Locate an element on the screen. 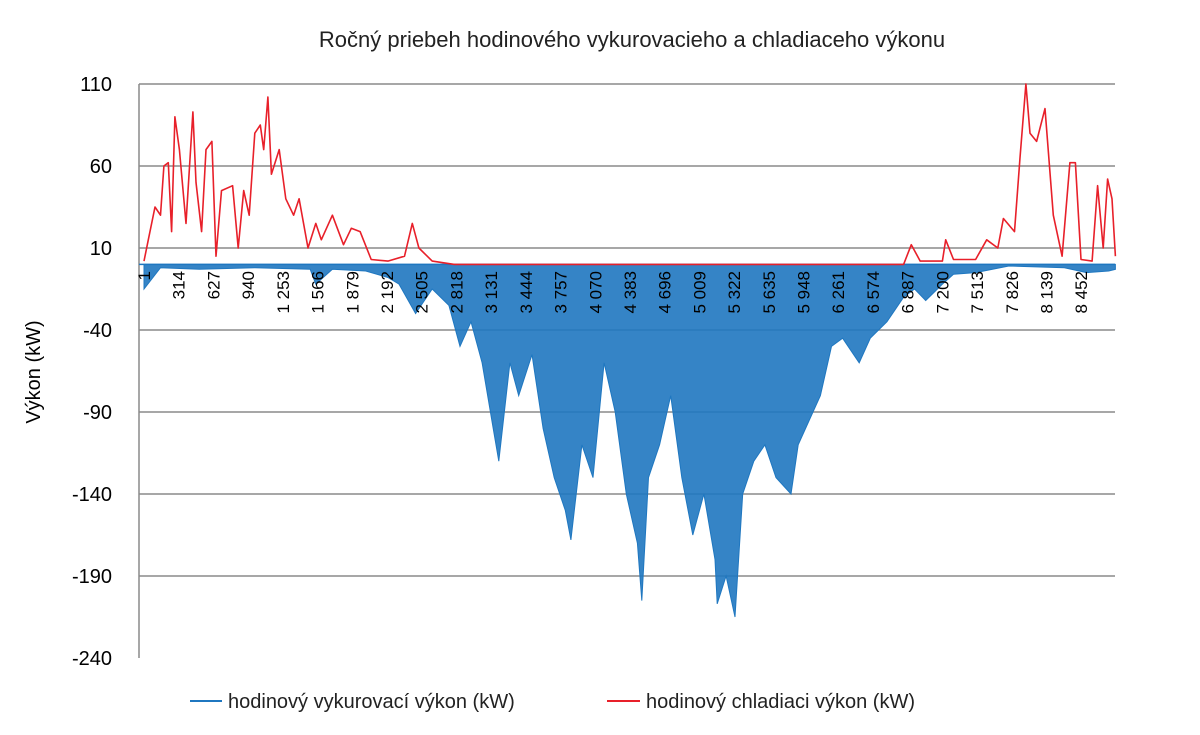 Image resolution: width=1200 pixels, height=735 pixels. legend-label-heating: hodinový vykurovací výkon (kW) is located at coordinates (371, 702).